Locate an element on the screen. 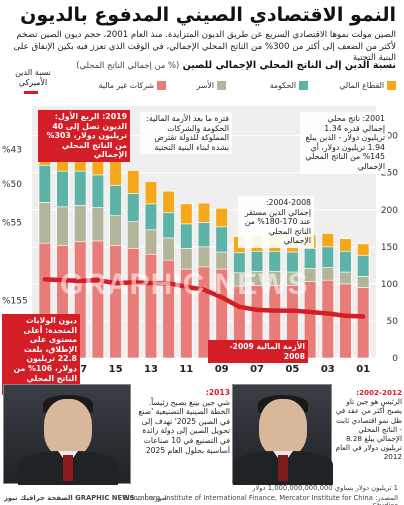 The height and width of the screenshot is (505, 404). footer-brand-ar: الصفحة جرافيك نيوز is located at coordinates (38, 498).